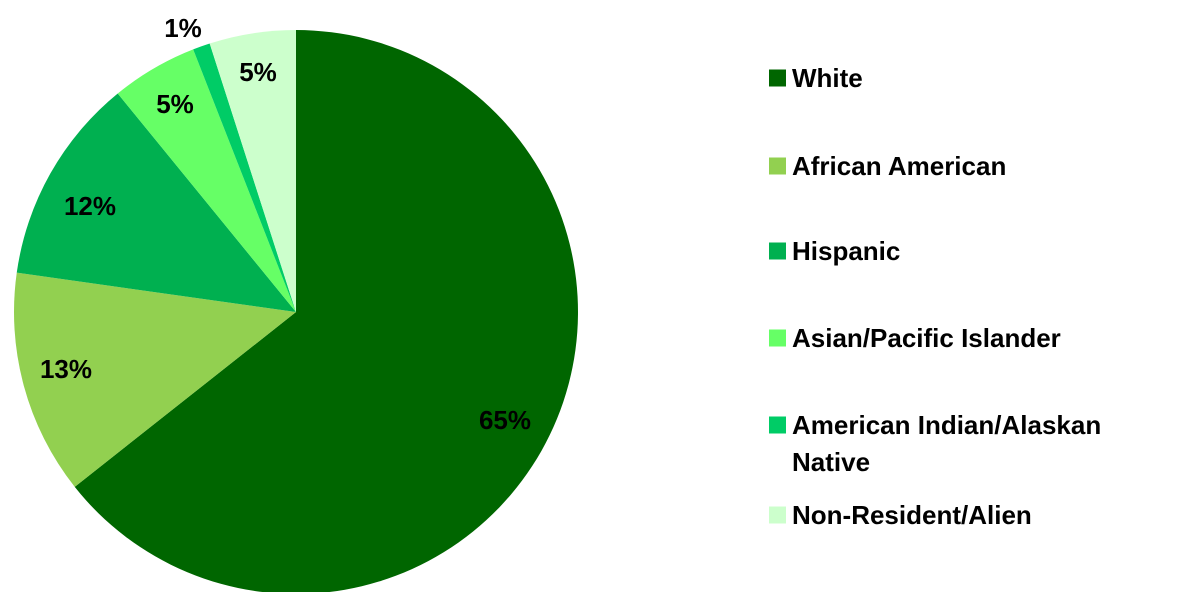 This screenshot has width=1183, height=592. Describe the element at coordinates (66, 369) in the screenshot. I see `data-label-african-american: 13%` at that location.